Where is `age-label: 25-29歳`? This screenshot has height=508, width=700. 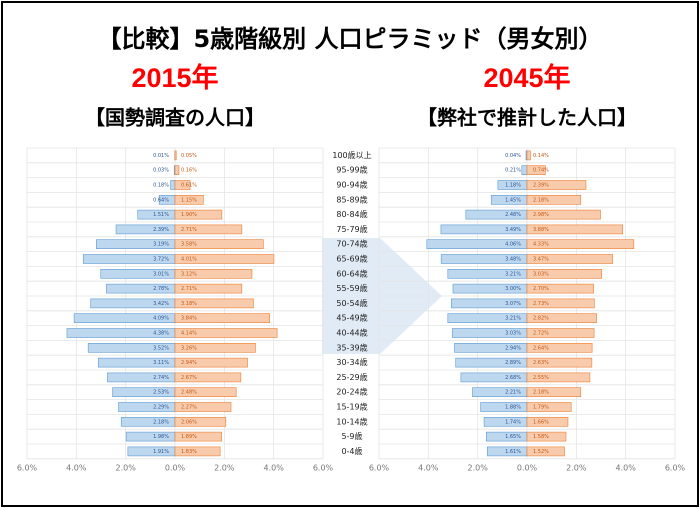
age-label: 25-29歳 is located at coordinates (351, 377).